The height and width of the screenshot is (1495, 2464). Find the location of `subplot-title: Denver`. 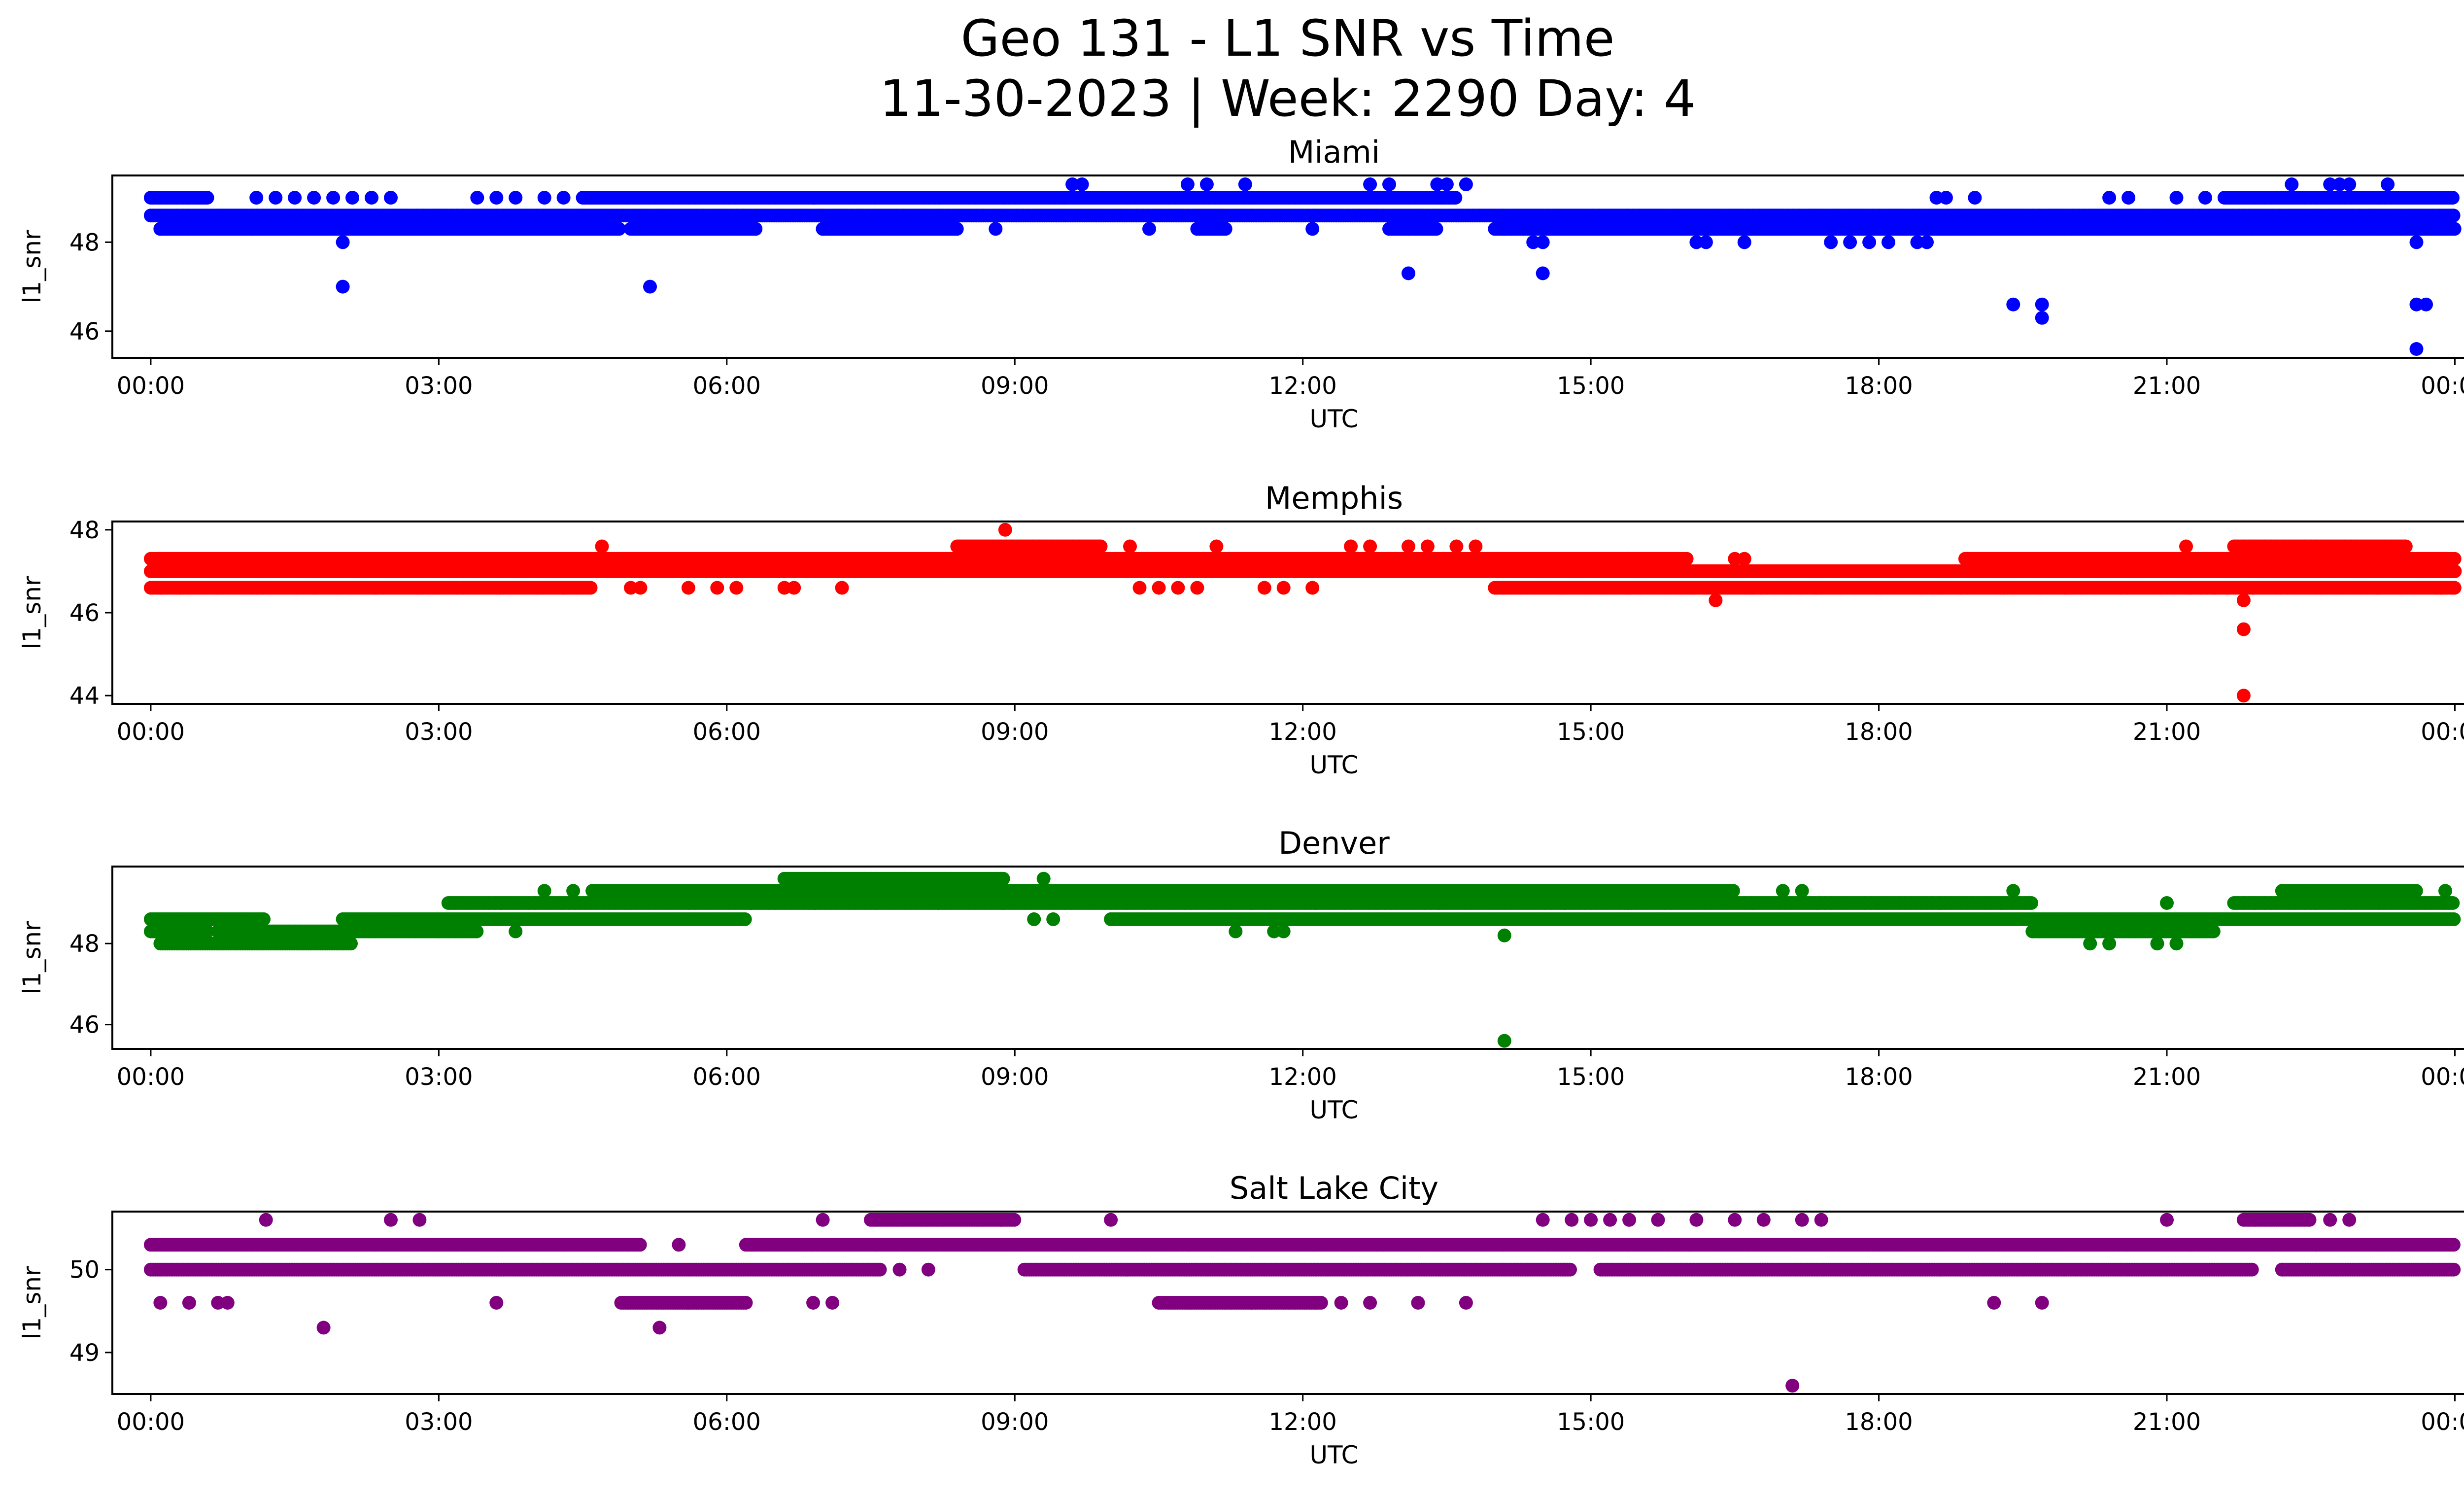

subplot-title: Denver is located at coordinates (1334, 843).